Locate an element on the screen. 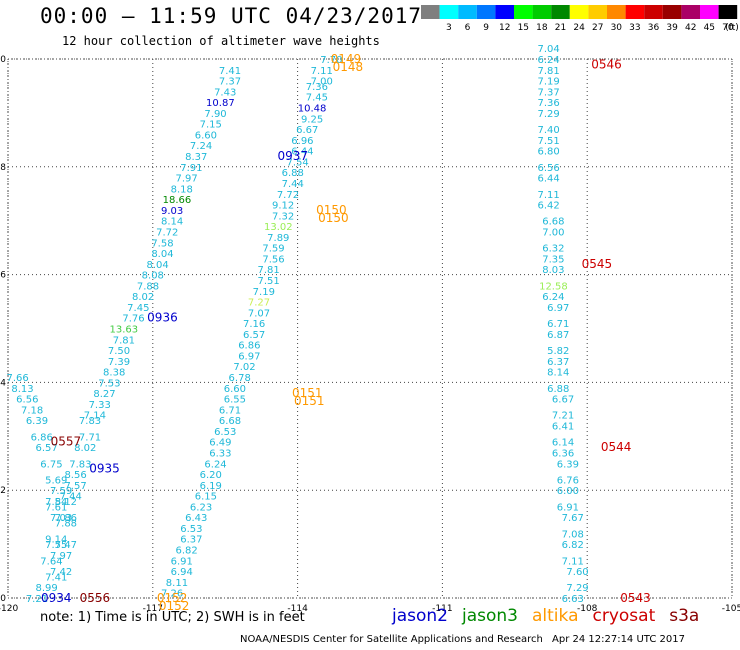 This screenshot has height=650, width=740. wave-height-value: 9.14 is located at coordinates (56, 540).